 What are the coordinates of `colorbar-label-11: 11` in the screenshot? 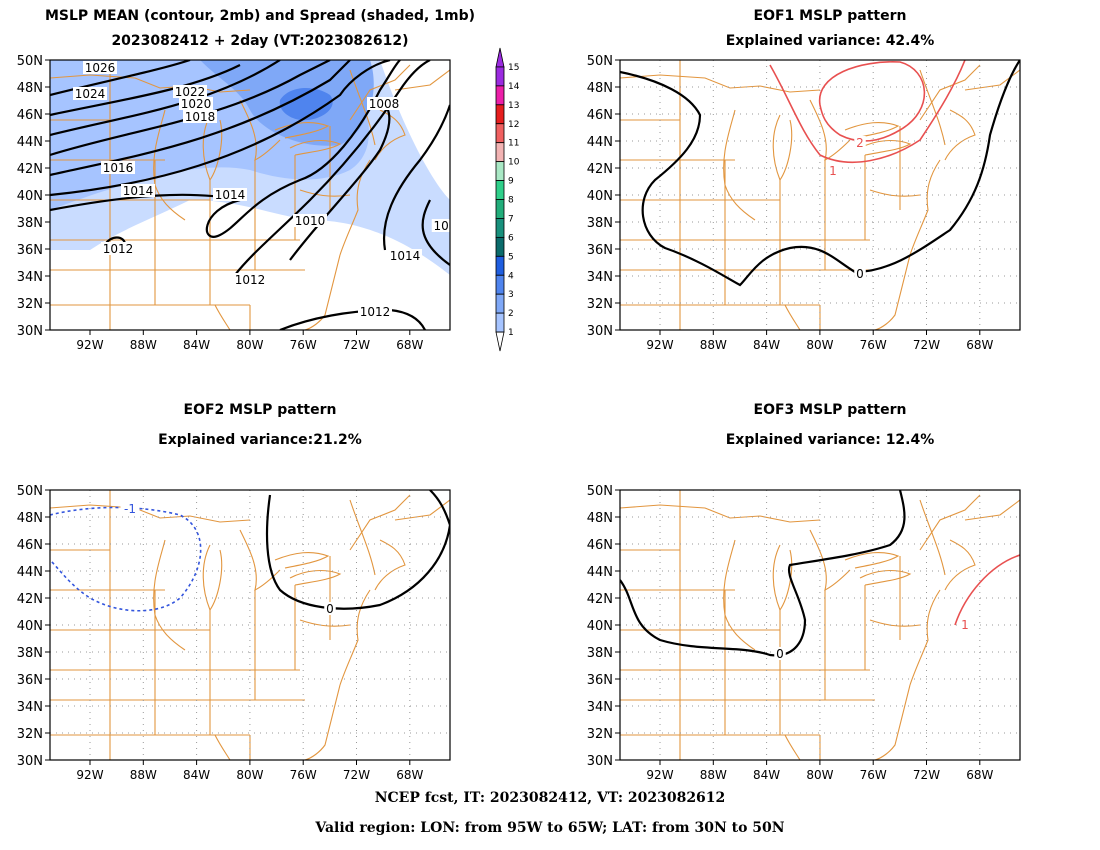 It's located at (513, 144).